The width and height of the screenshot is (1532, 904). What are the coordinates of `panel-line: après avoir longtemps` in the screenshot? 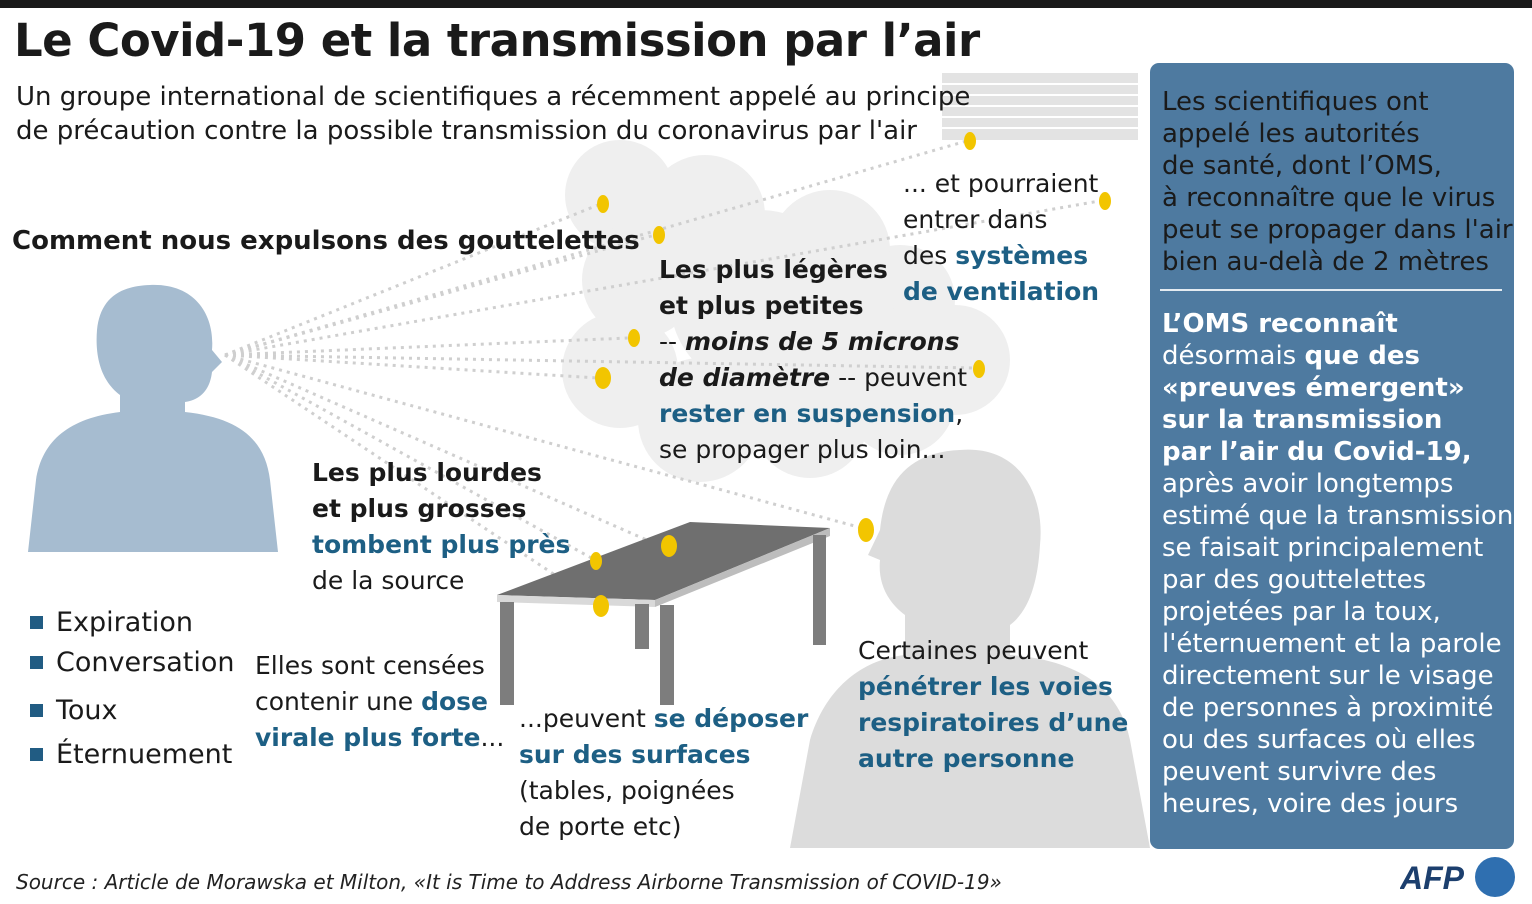 It's located at (1308, 484).